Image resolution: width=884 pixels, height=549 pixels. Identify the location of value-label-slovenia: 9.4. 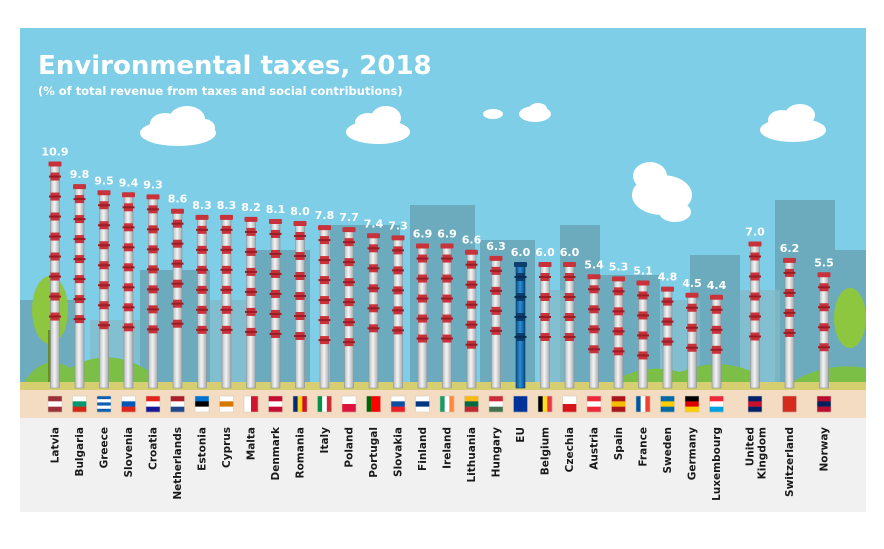
(129, 182).